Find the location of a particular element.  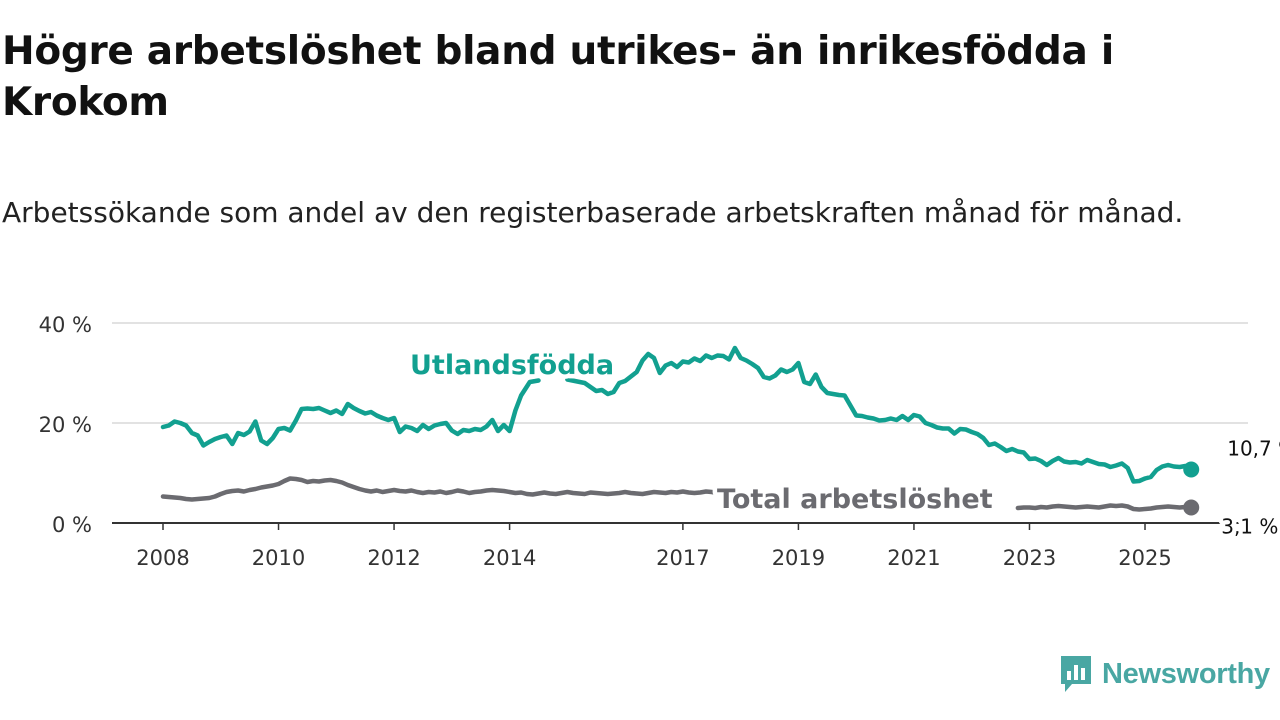

series-label-utlandsfodda: Utlandsfödda is located at coordinates (512, 365).